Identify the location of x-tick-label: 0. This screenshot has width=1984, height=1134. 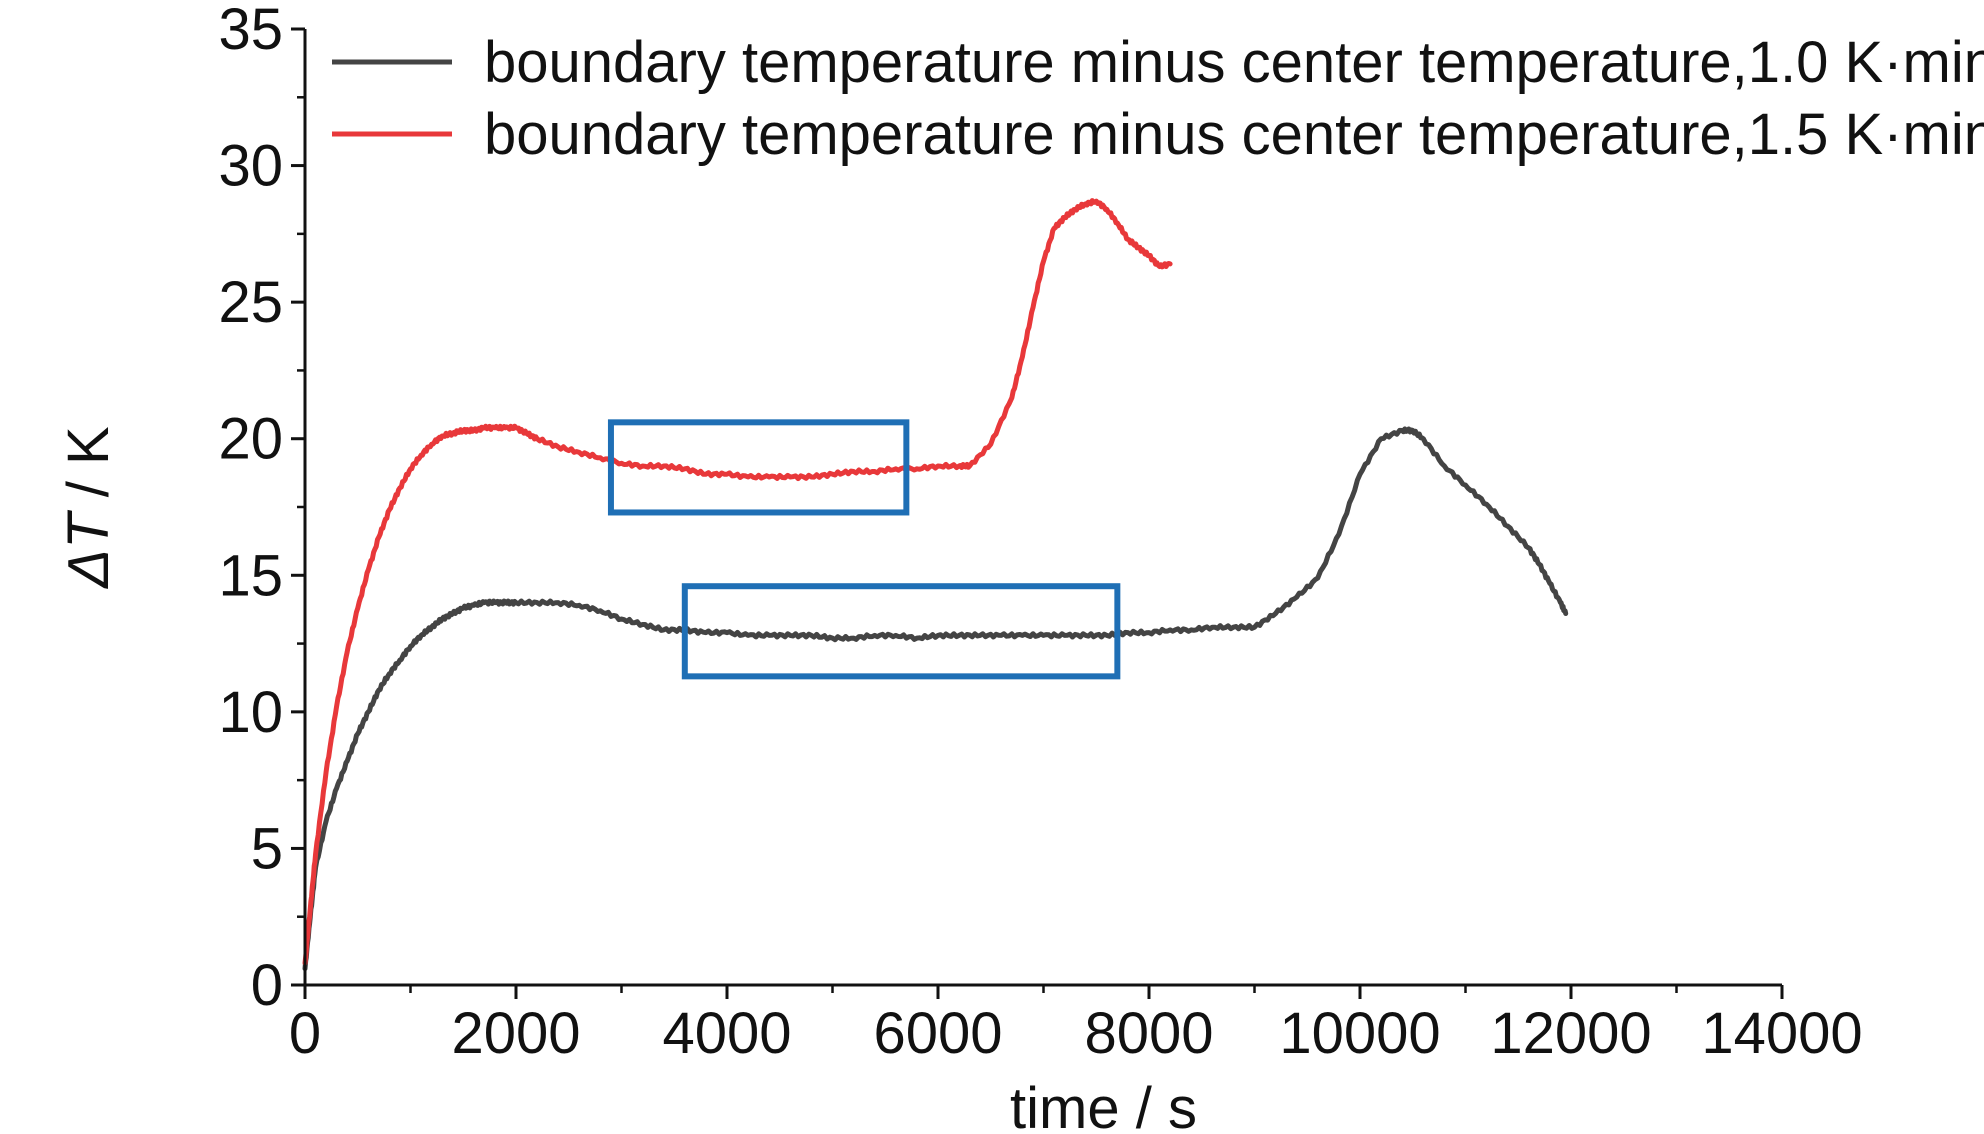
(305, 1033).